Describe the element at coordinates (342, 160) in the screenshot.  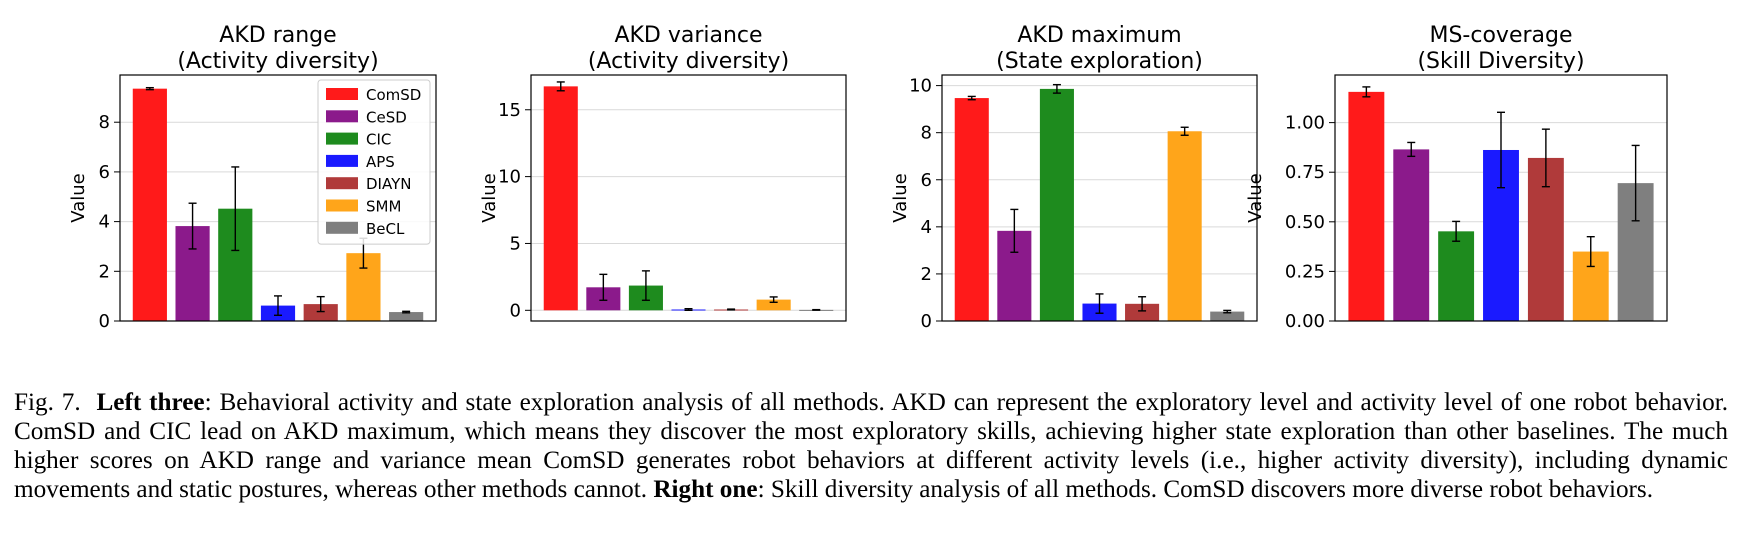
I see `legend-swatch-aps` at that location.